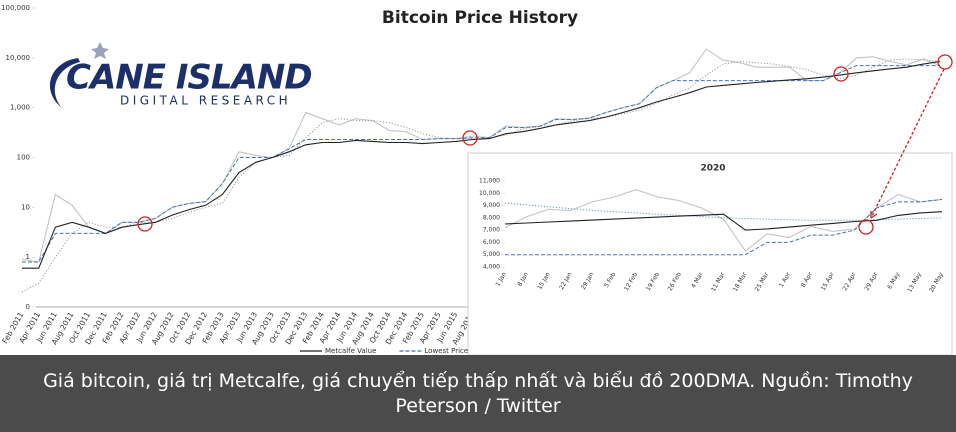 This screenshot has height=432, width=956. I want to click on y-tick-label: 10, so click(25, 207).